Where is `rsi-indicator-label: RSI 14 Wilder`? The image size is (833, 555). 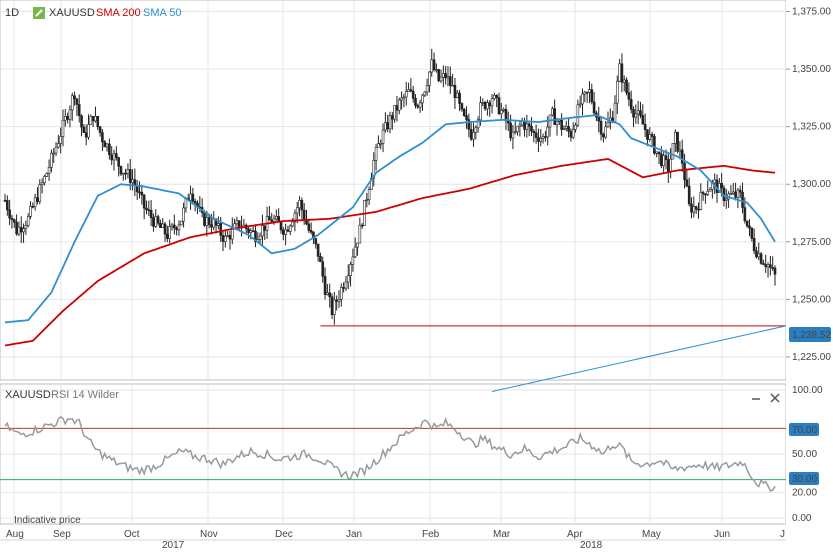 rsi-indicator-label: RSI 14 Wilder is located at coordinates (85, 395).